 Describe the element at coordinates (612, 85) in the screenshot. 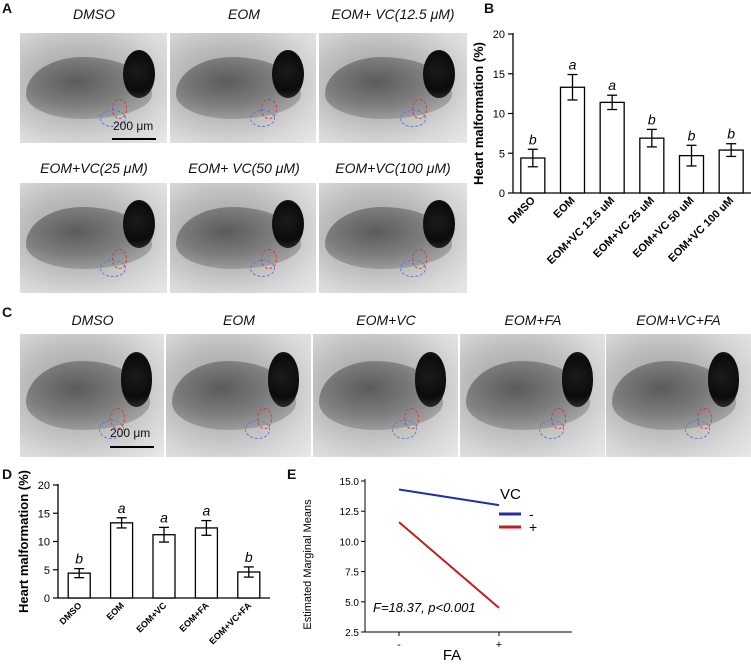

I see `b-significance-letter-2: a` at that location.